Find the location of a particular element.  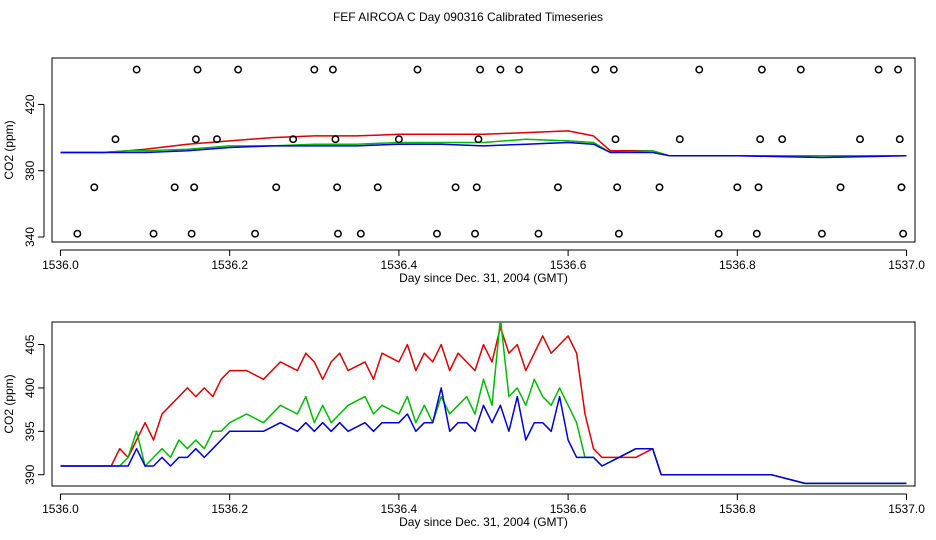

series-line-blue is located at coordinates (483, 150).